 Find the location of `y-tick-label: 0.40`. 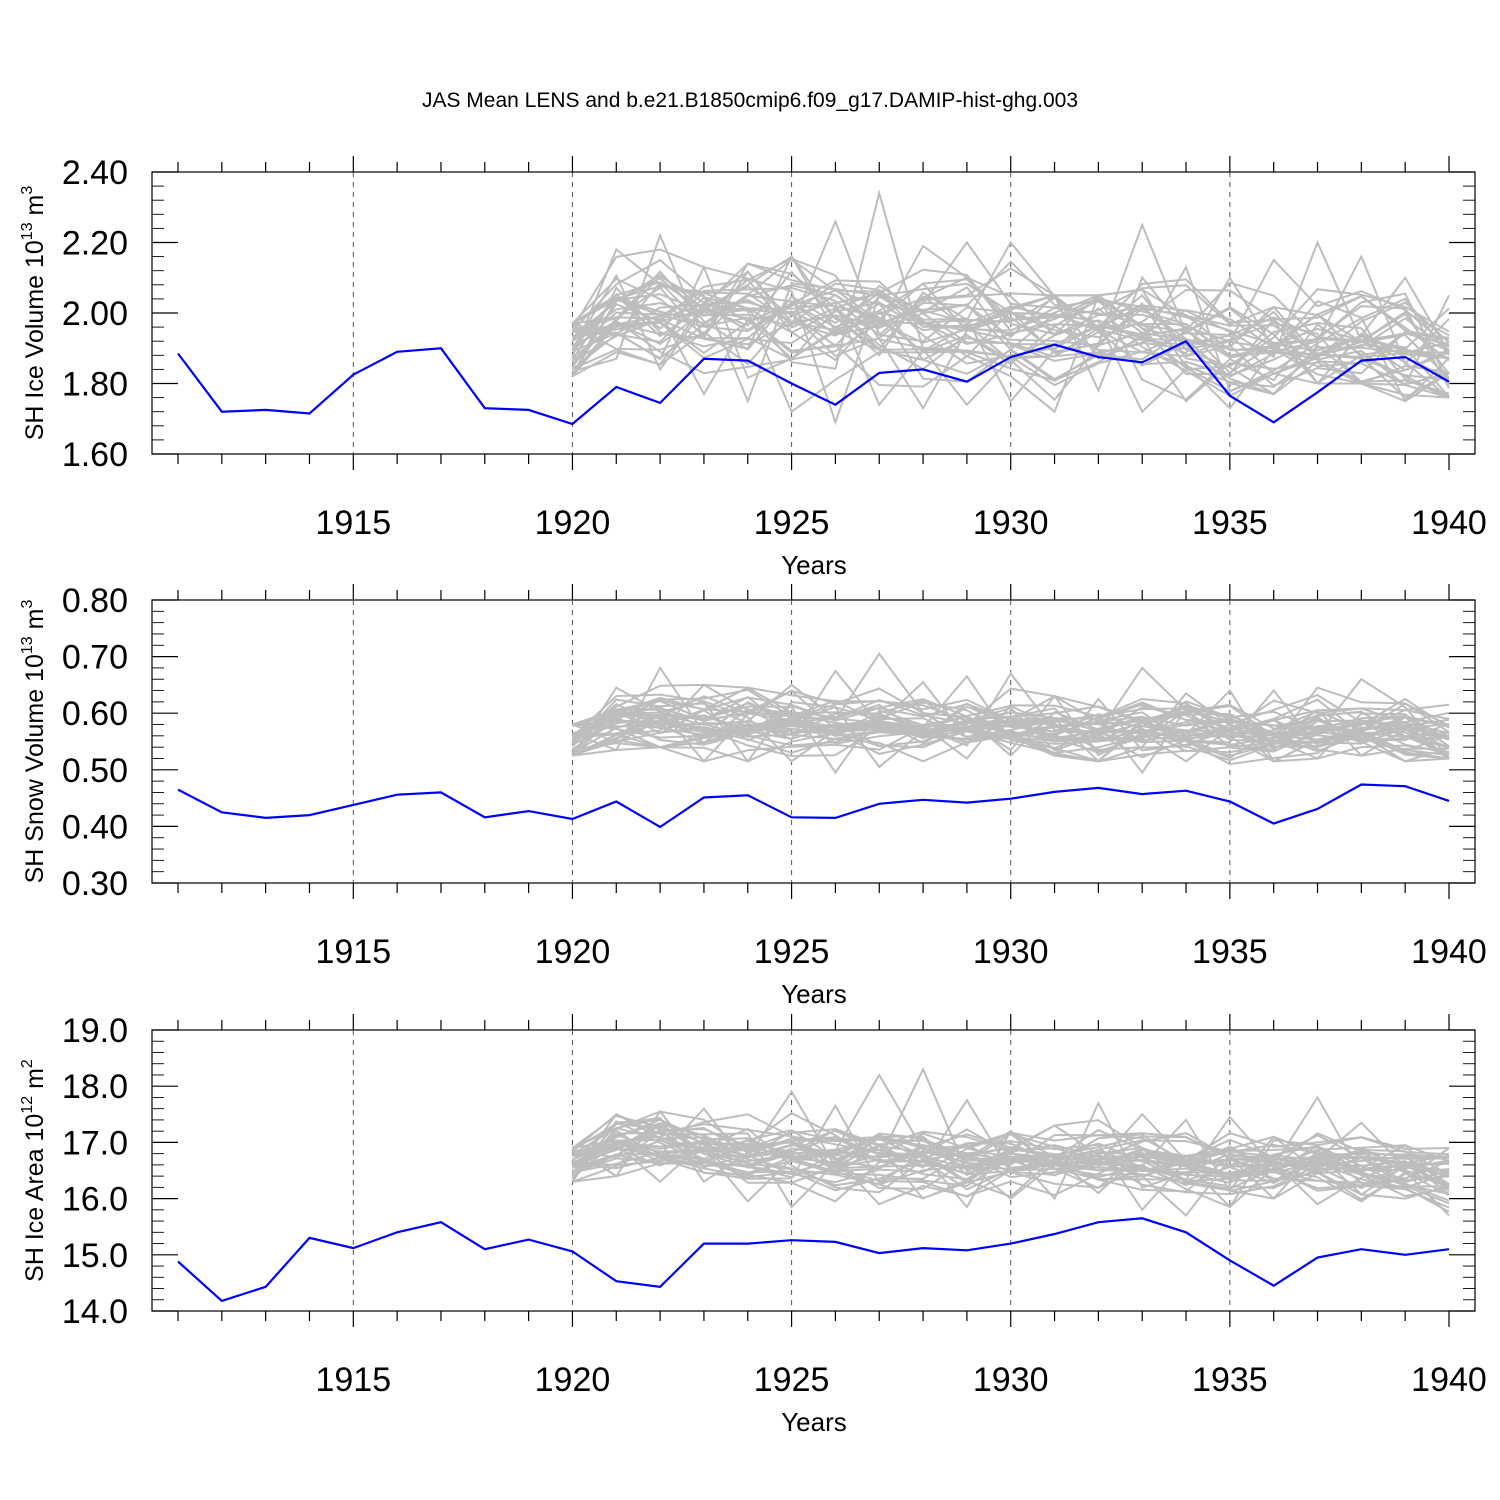

y-tick-label: 0.40 is located at coordinates (95, 827).